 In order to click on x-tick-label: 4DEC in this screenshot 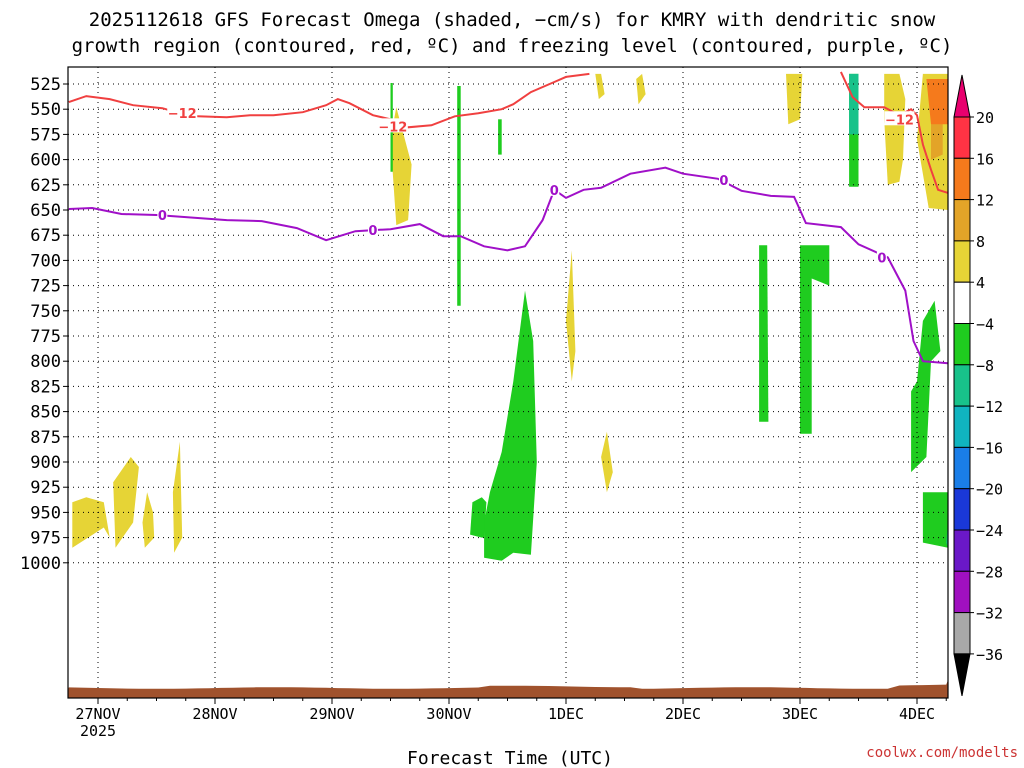, I will do `click(917, 714)`.